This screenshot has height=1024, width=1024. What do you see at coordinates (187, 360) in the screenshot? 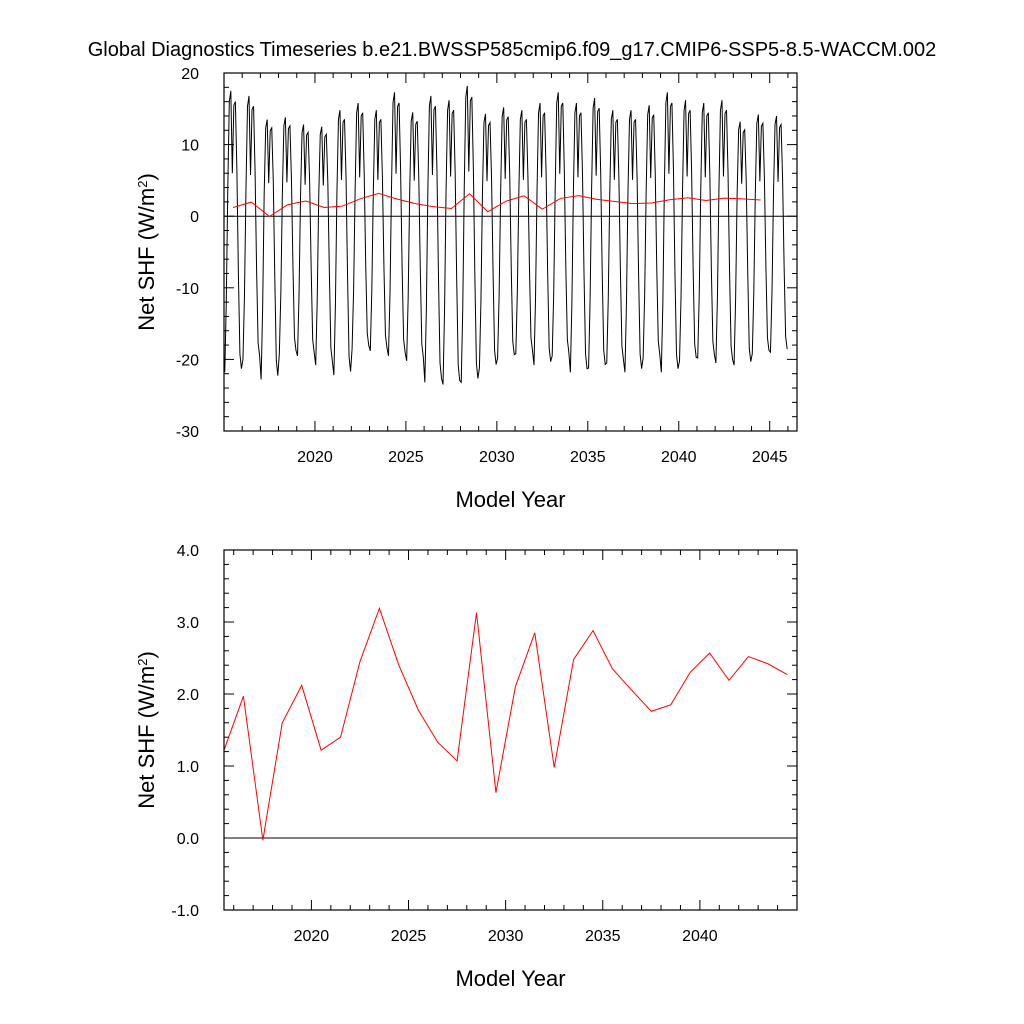
I see `y-tick-label: -20` at bounding box center [187, 360].